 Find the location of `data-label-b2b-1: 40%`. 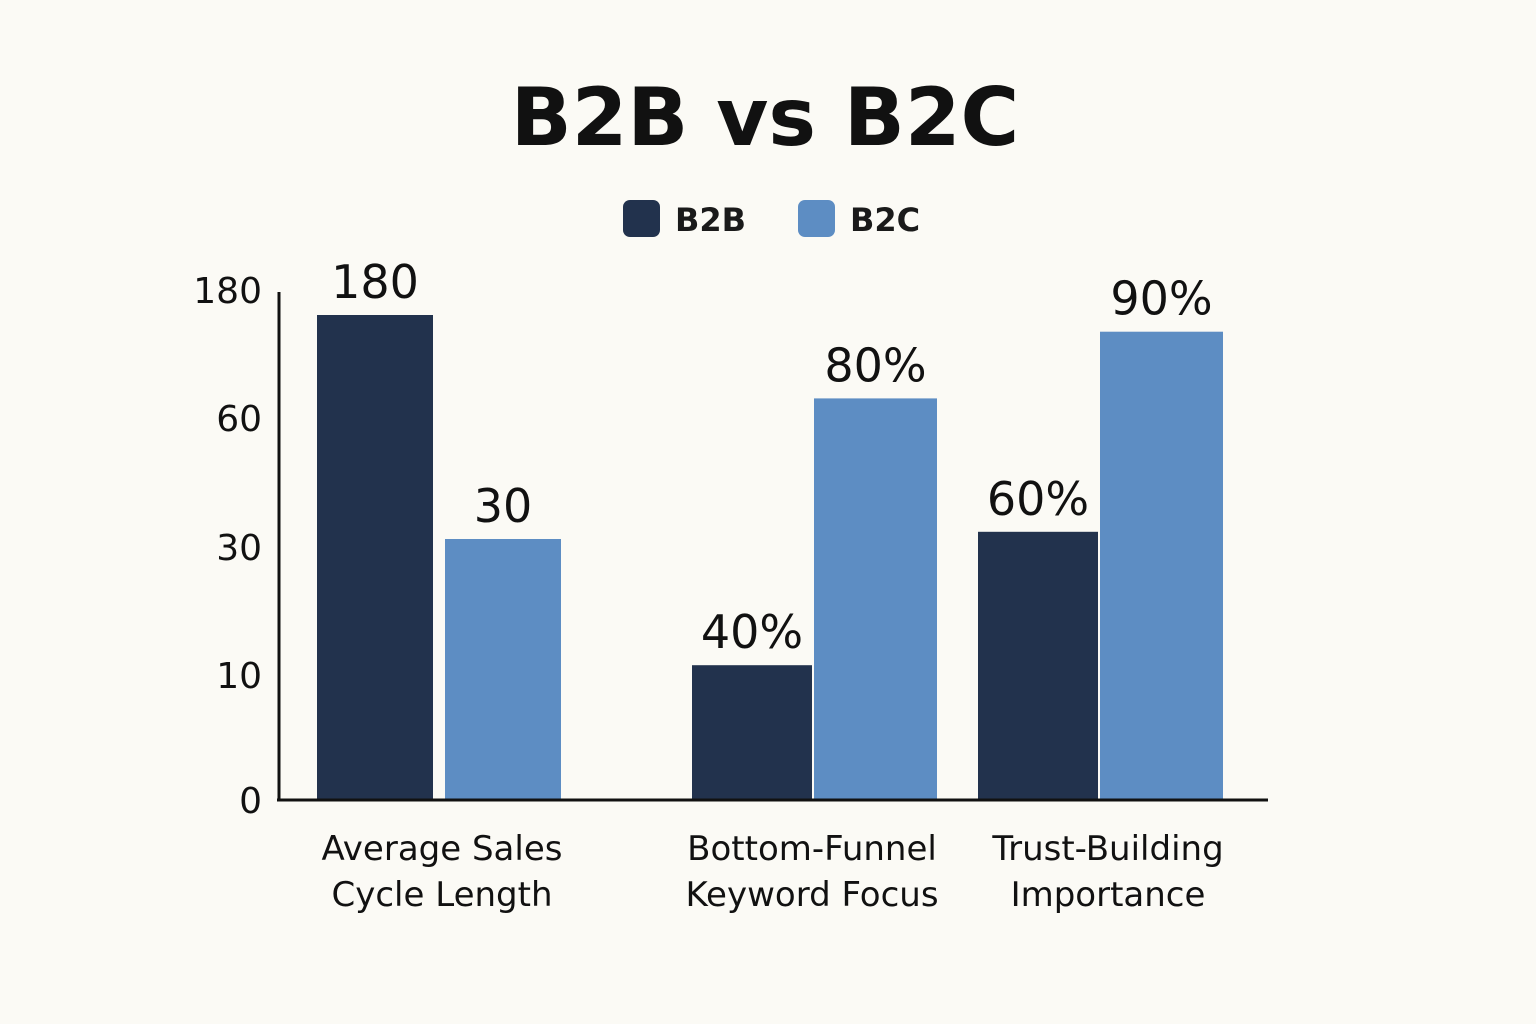

data-label-b2b-1: 40% is located at coordinates (752, 632).